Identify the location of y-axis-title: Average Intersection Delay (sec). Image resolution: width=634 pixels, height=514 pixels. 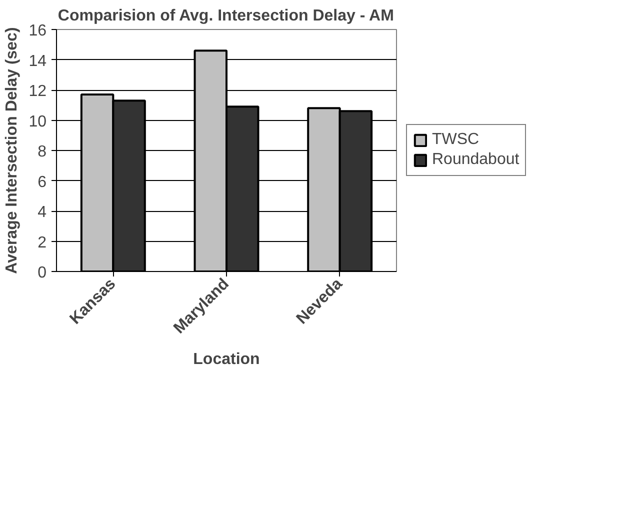
(12, 150).